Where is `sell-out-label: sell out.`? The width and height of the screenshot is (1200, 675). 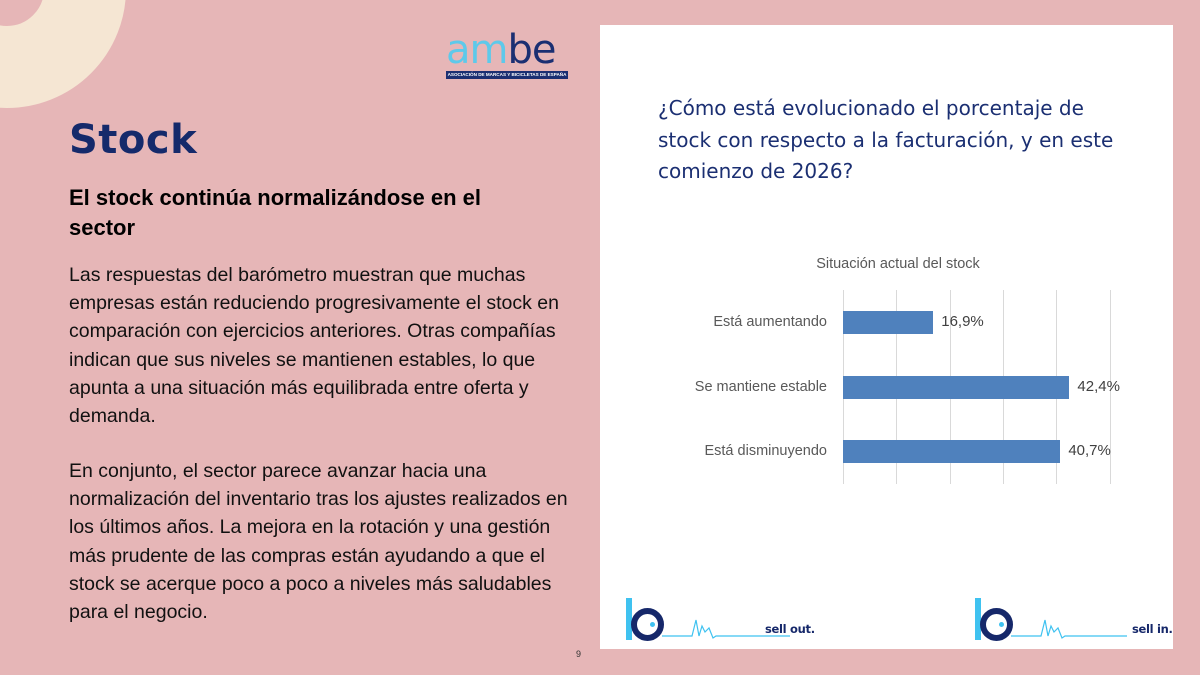 sell-out-label: sell out. is located at coordinates (790, 629).